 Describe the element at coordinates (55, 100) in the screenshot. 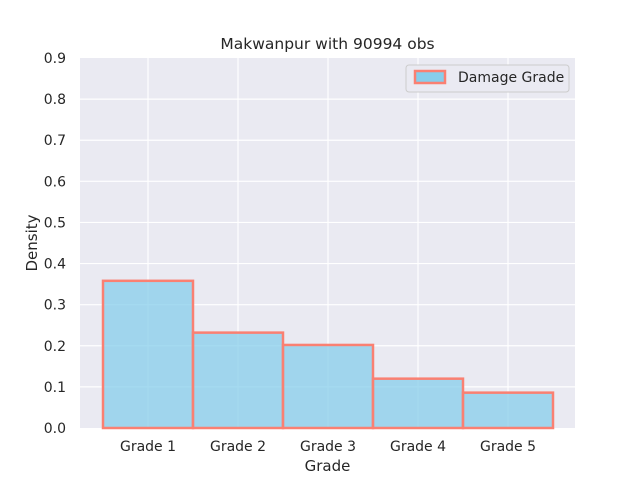

I see `y-tick-label: 0.8` at that location.